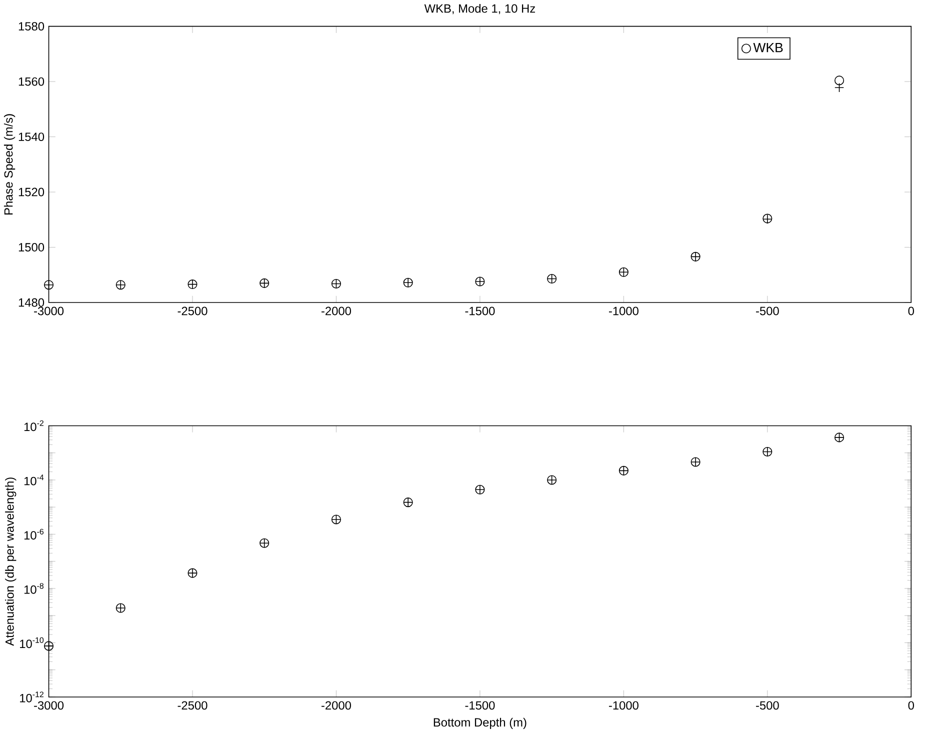 Image resolution: width=934 pixels, height=750 pixels. I want to click on y-tick-label: 1520, so click(31, 192).